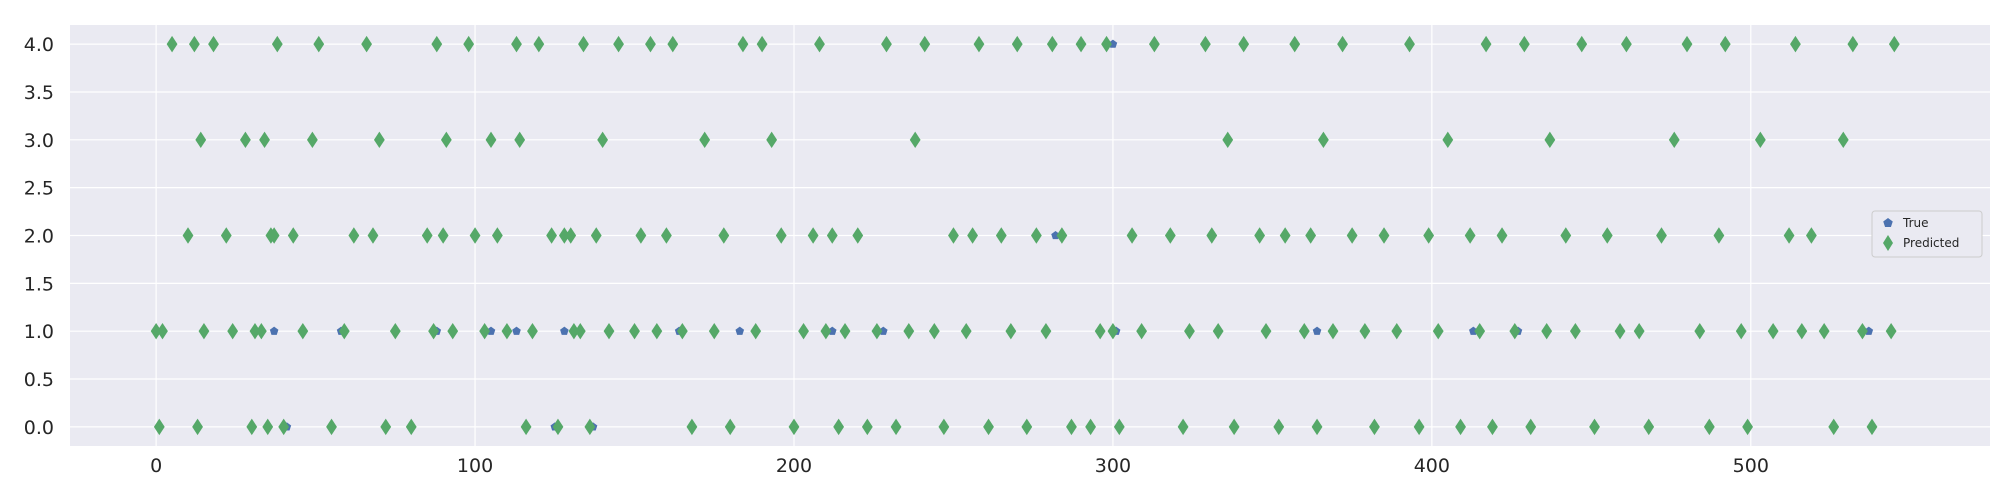 This screenshot has height=500, width=2000. Describe the element at coordinates (1931, 243) in the screenshot. I see `legend-label-predicted: Predicted` at that location.